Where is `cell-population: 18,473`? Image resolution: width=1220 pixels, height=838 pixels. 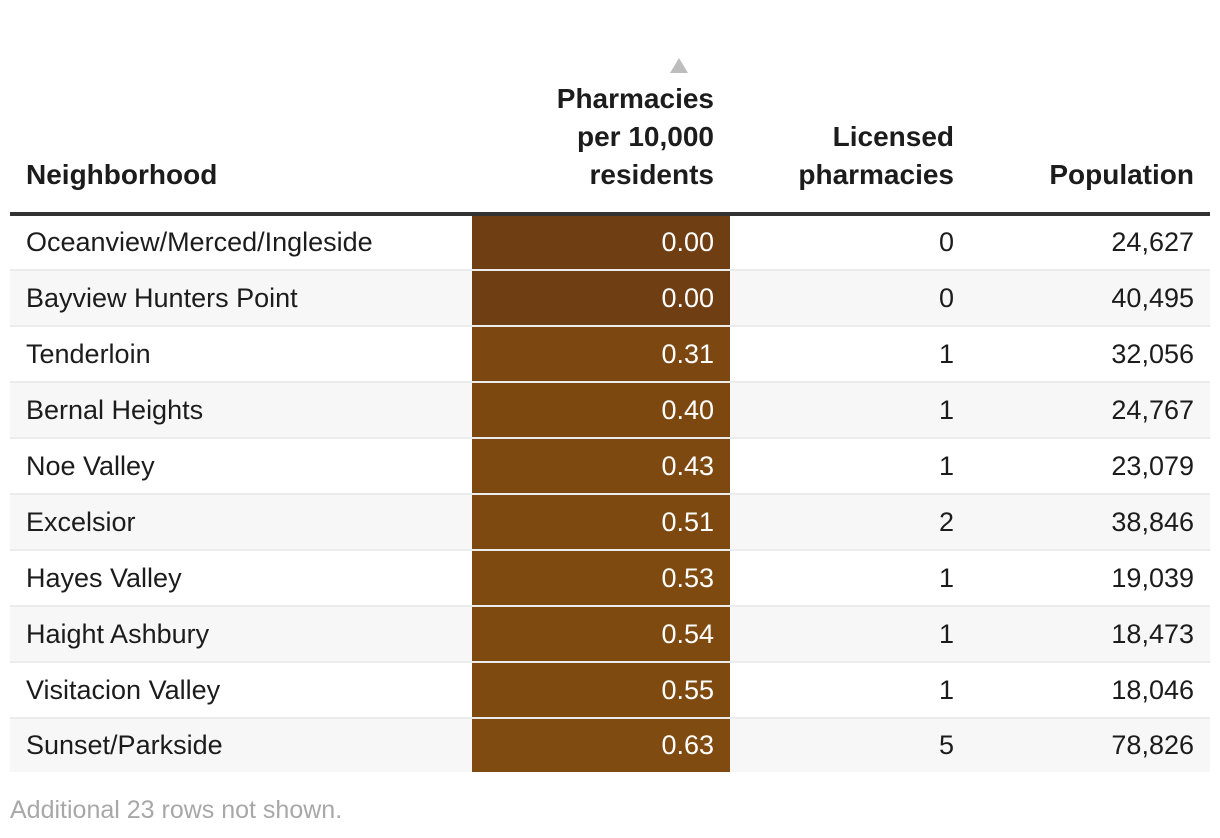 cell-population: 18,473 is located at coordinates (1090, 634).